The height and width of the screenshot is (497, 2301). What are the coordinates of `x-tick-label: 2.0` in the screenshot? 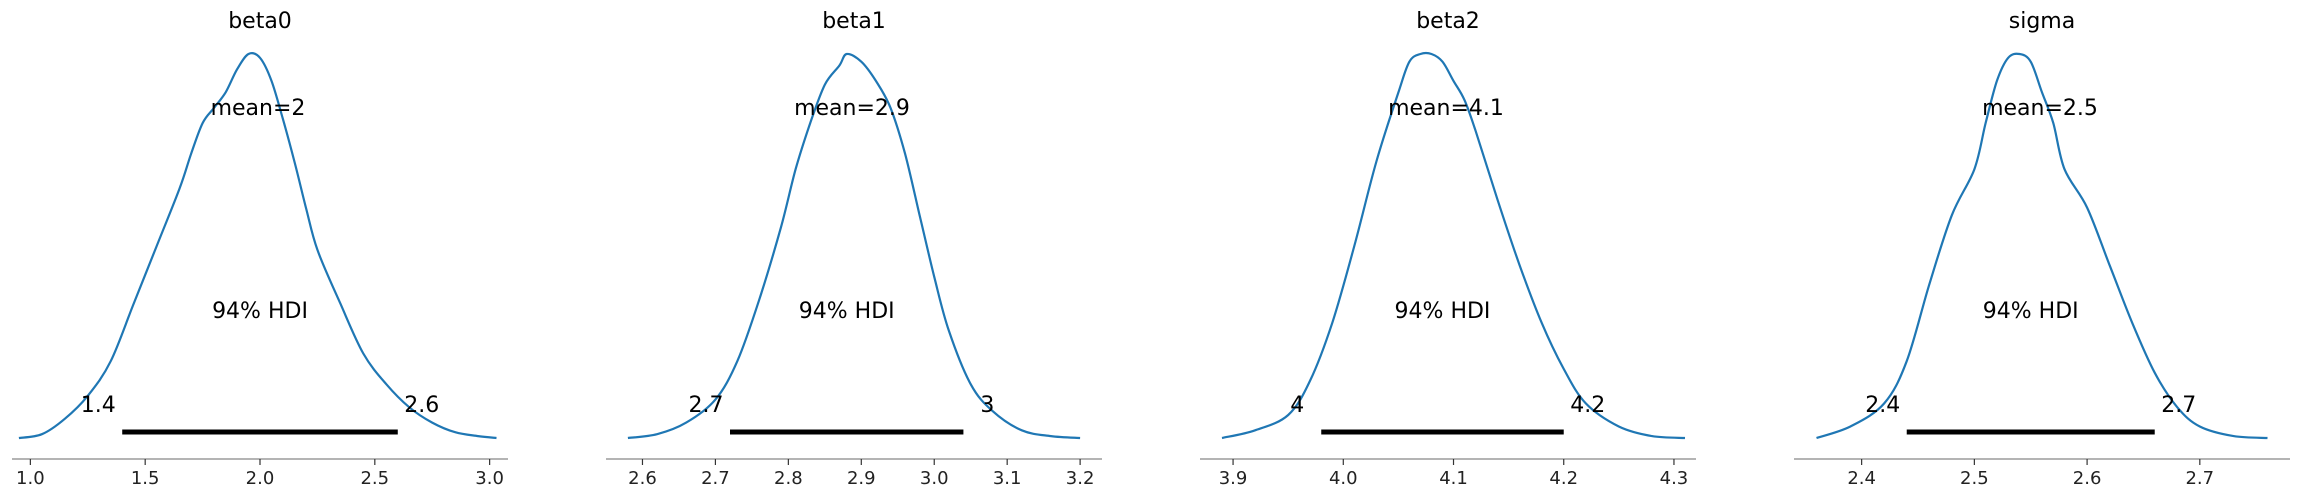 It's located at (260, 478).